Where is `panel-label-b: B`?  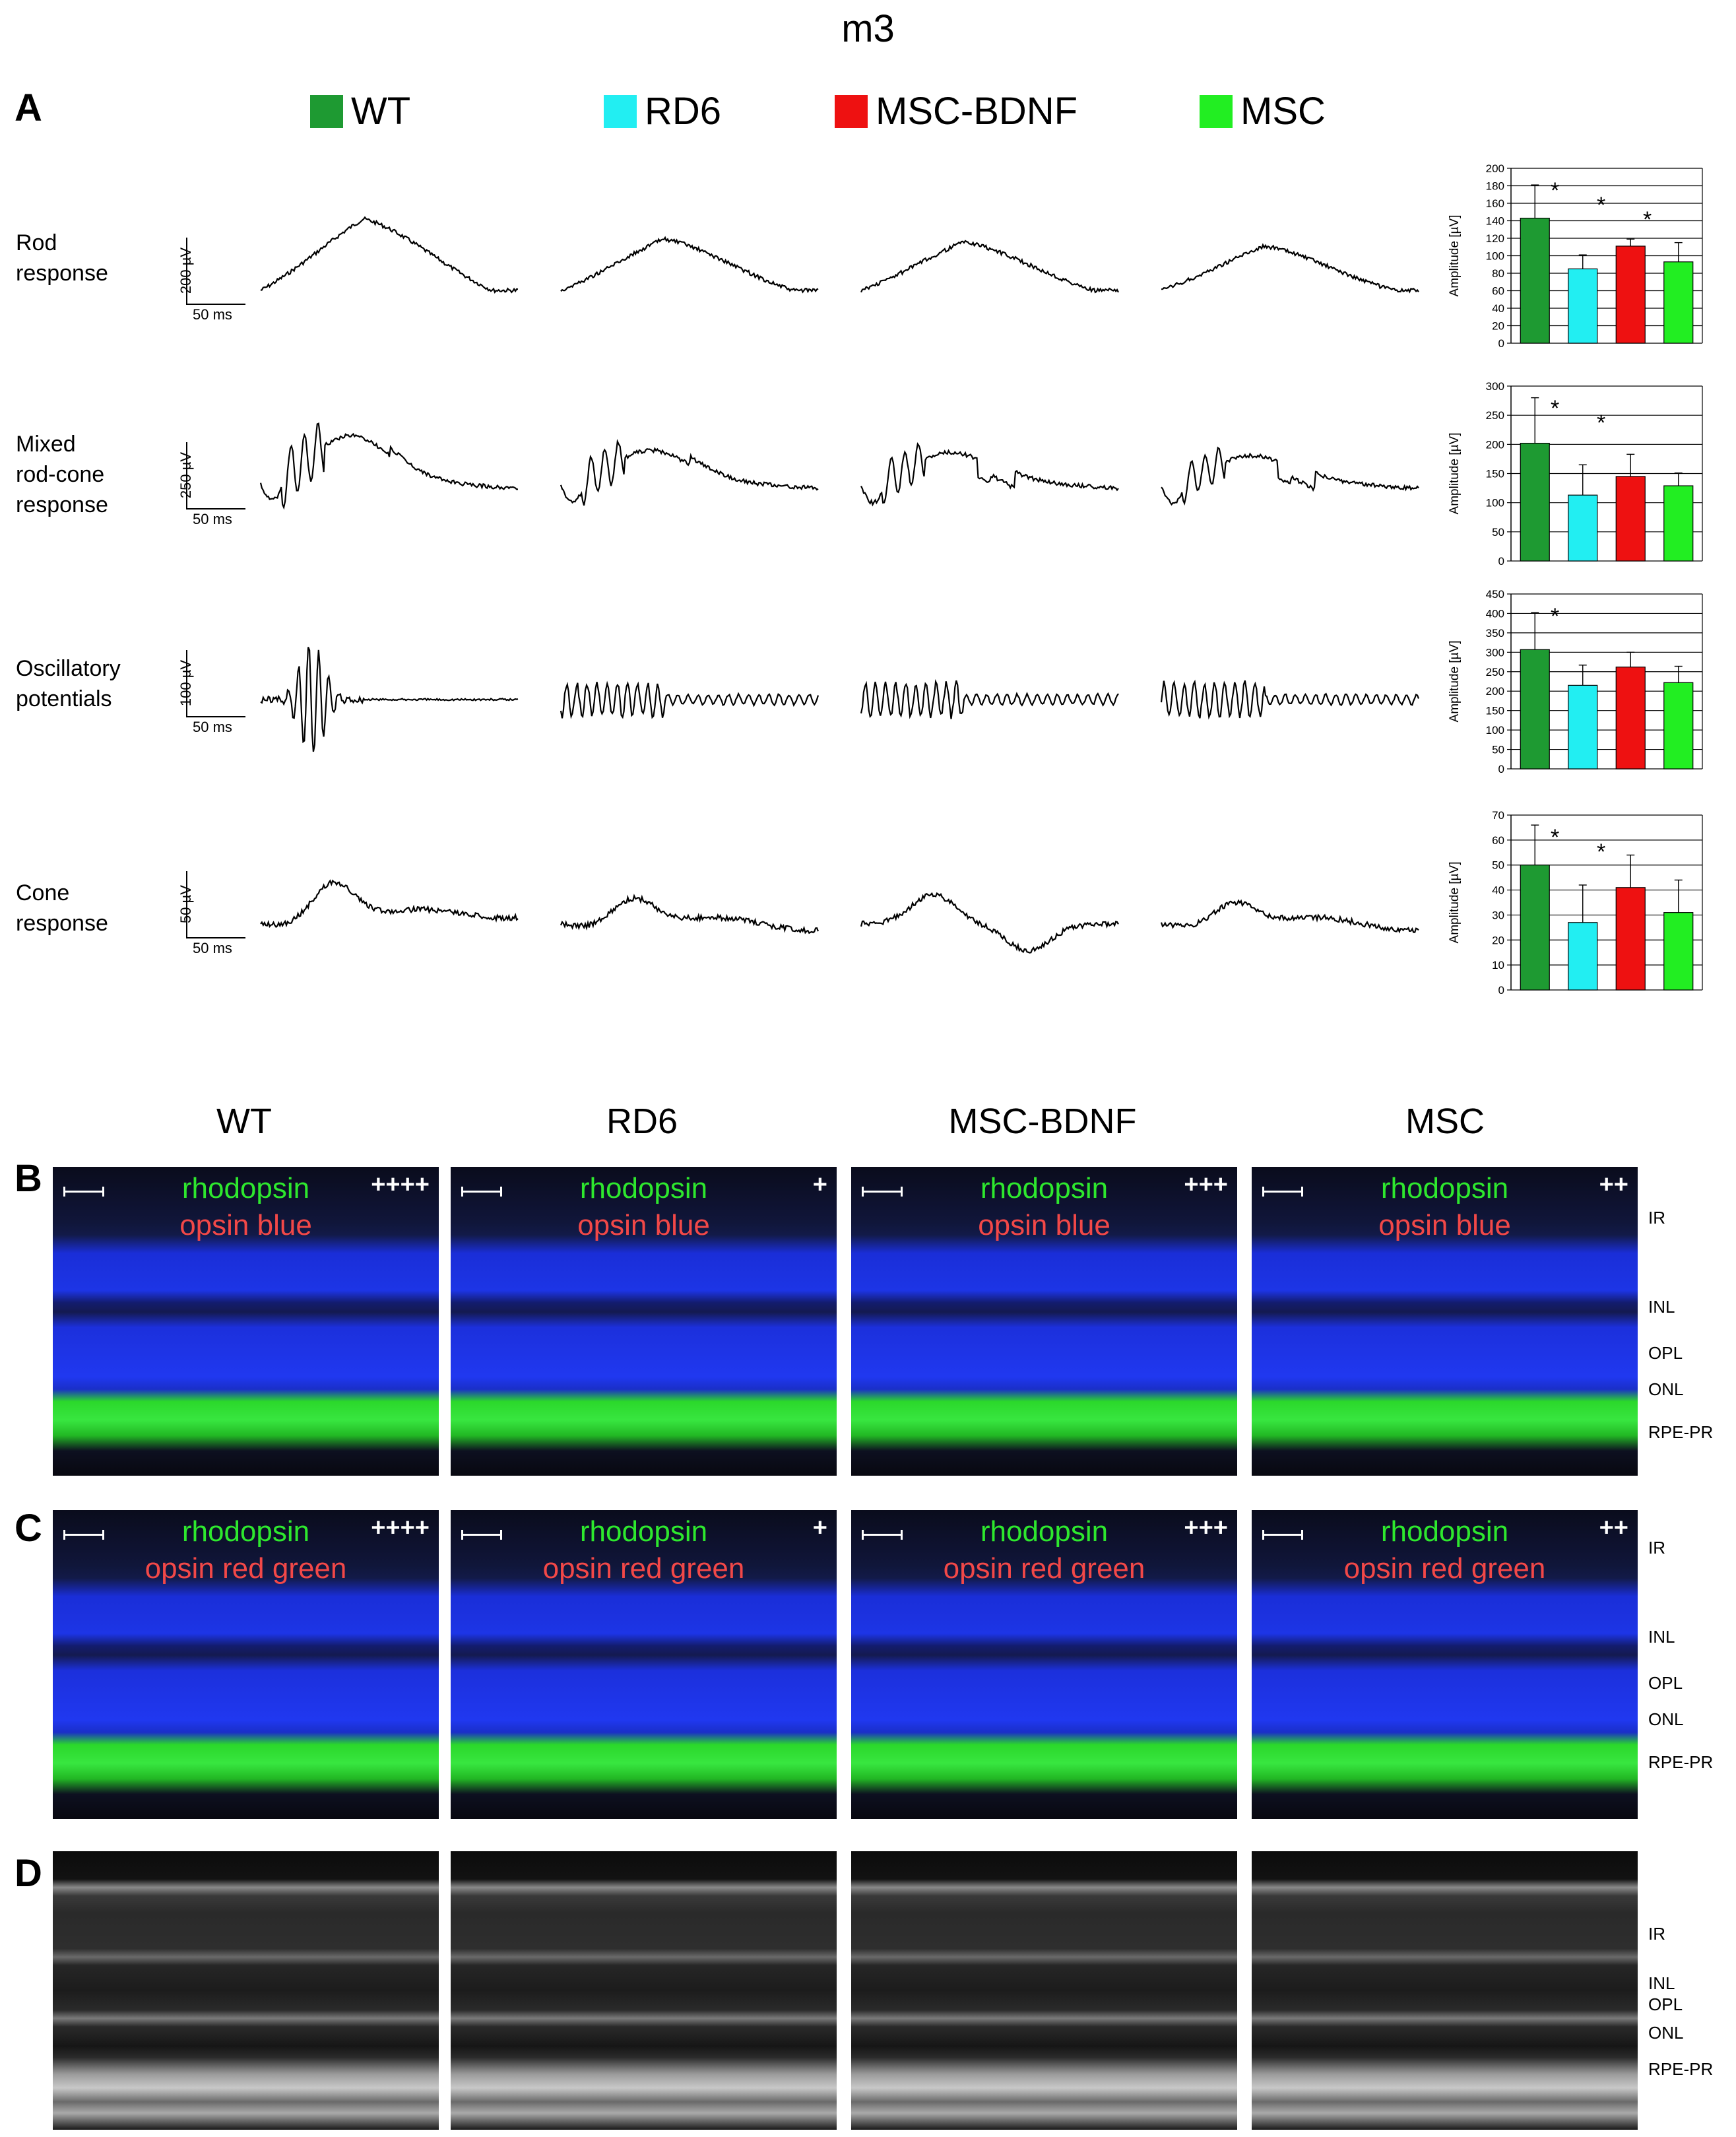
panel-label-b: B is located at coordinates (28, 1178).